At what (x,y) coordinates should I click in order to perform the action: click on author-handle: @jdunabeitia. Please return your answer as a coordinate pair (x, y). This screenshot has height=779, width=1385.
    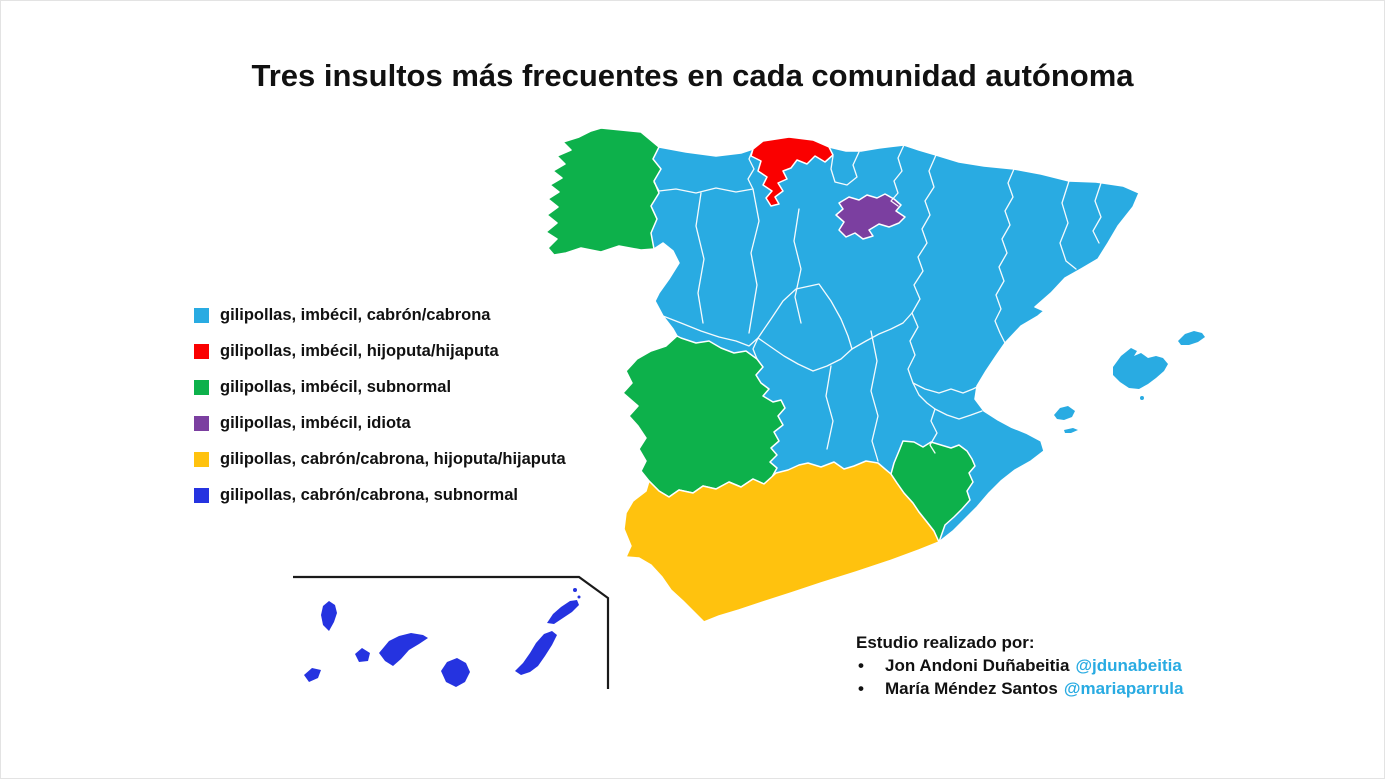
    Looking at the image, I should click on (1128, 665).